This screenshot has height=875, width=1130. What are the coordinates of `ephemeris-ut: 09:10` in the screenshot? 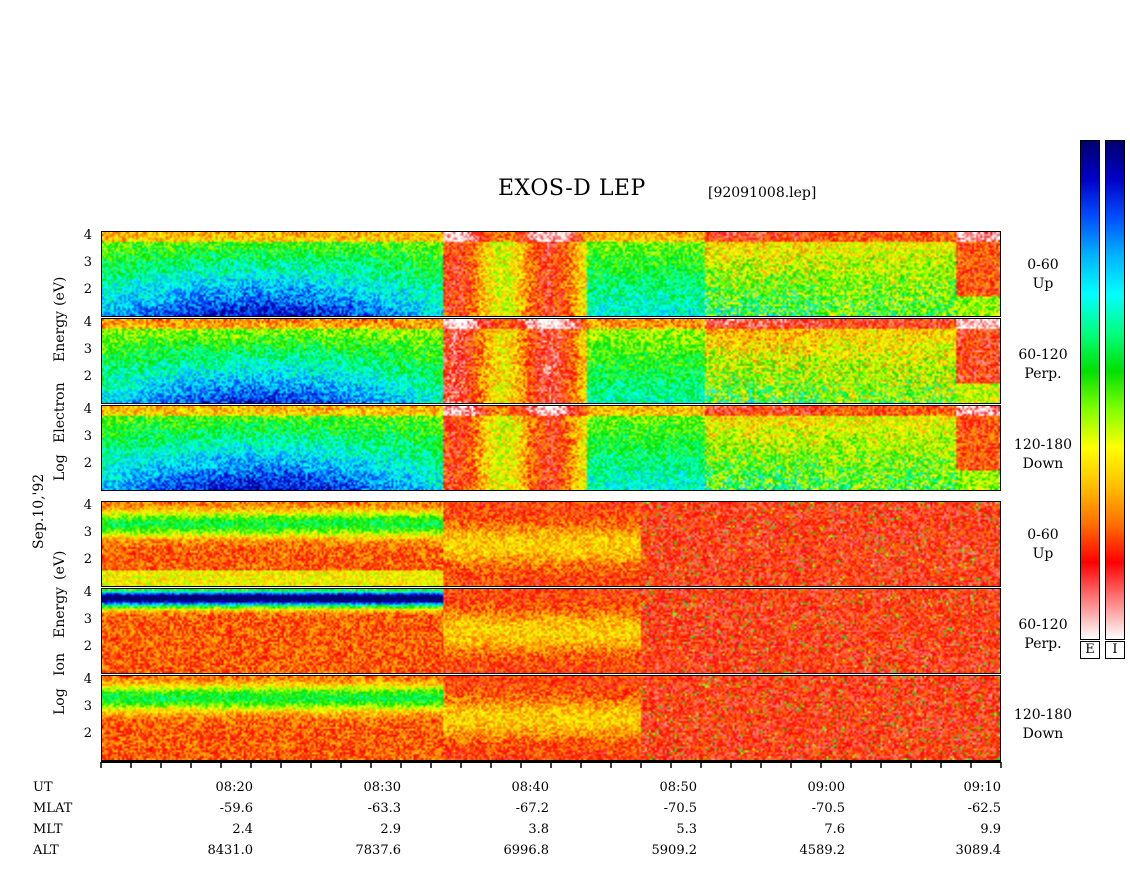 It's located at (982, 787).